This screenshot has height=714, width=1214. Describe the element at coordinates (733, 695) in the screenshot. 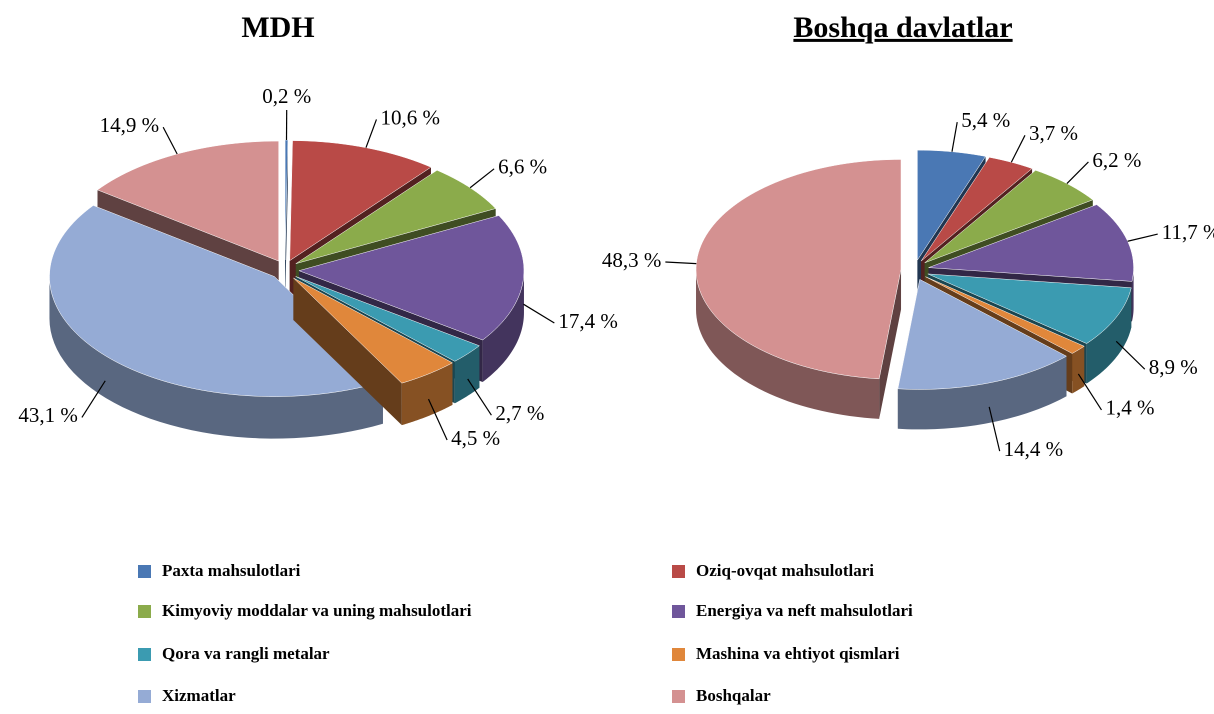

I see `legend-label: Boshqalar` at that location.